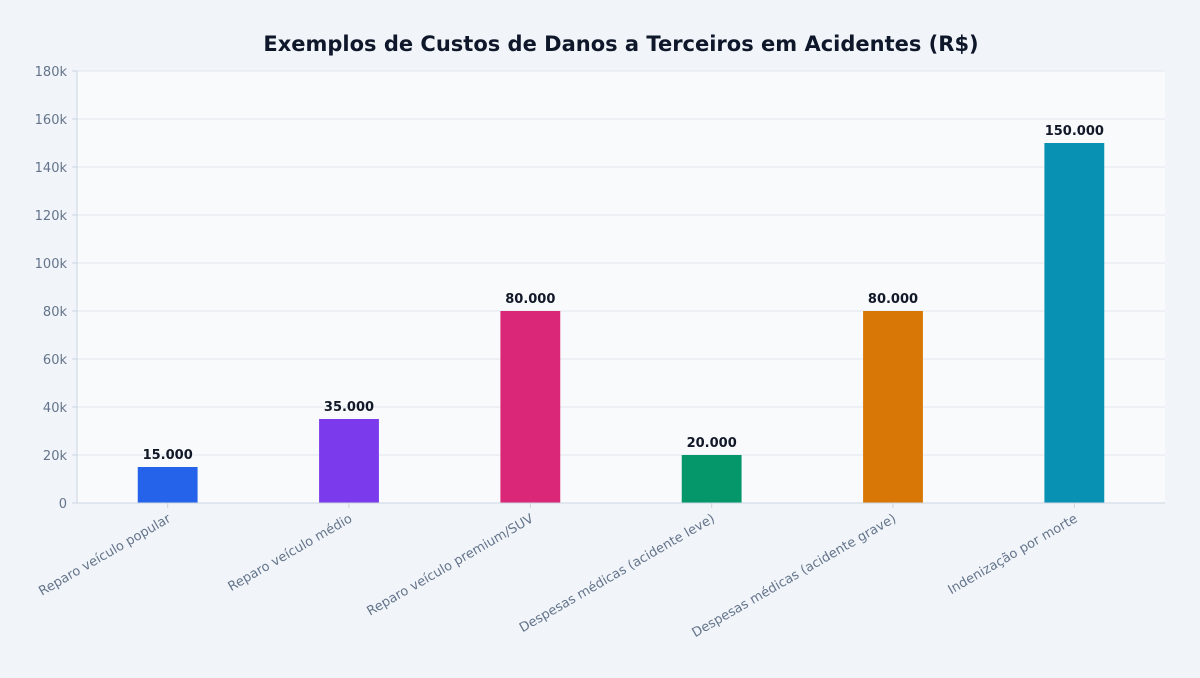 The width and height of the screenshot is (1200, 678). I want to click on y-tick-label: 140k, so click(51, 168).